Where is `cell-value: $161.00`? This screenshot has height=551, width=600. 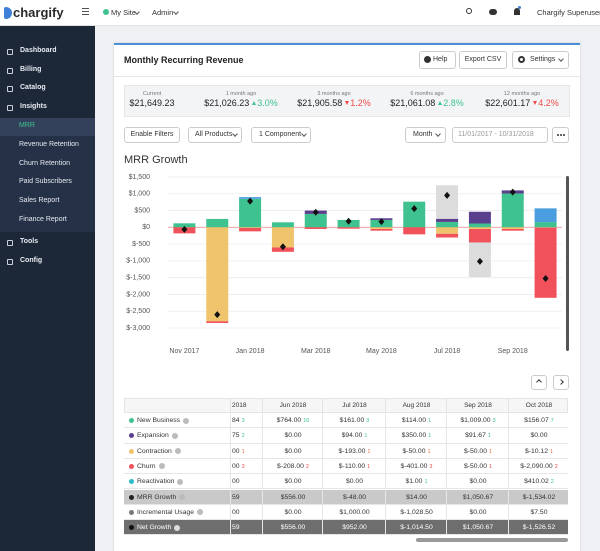
cell-value: $161.00 is located at coordinates (352, 420).